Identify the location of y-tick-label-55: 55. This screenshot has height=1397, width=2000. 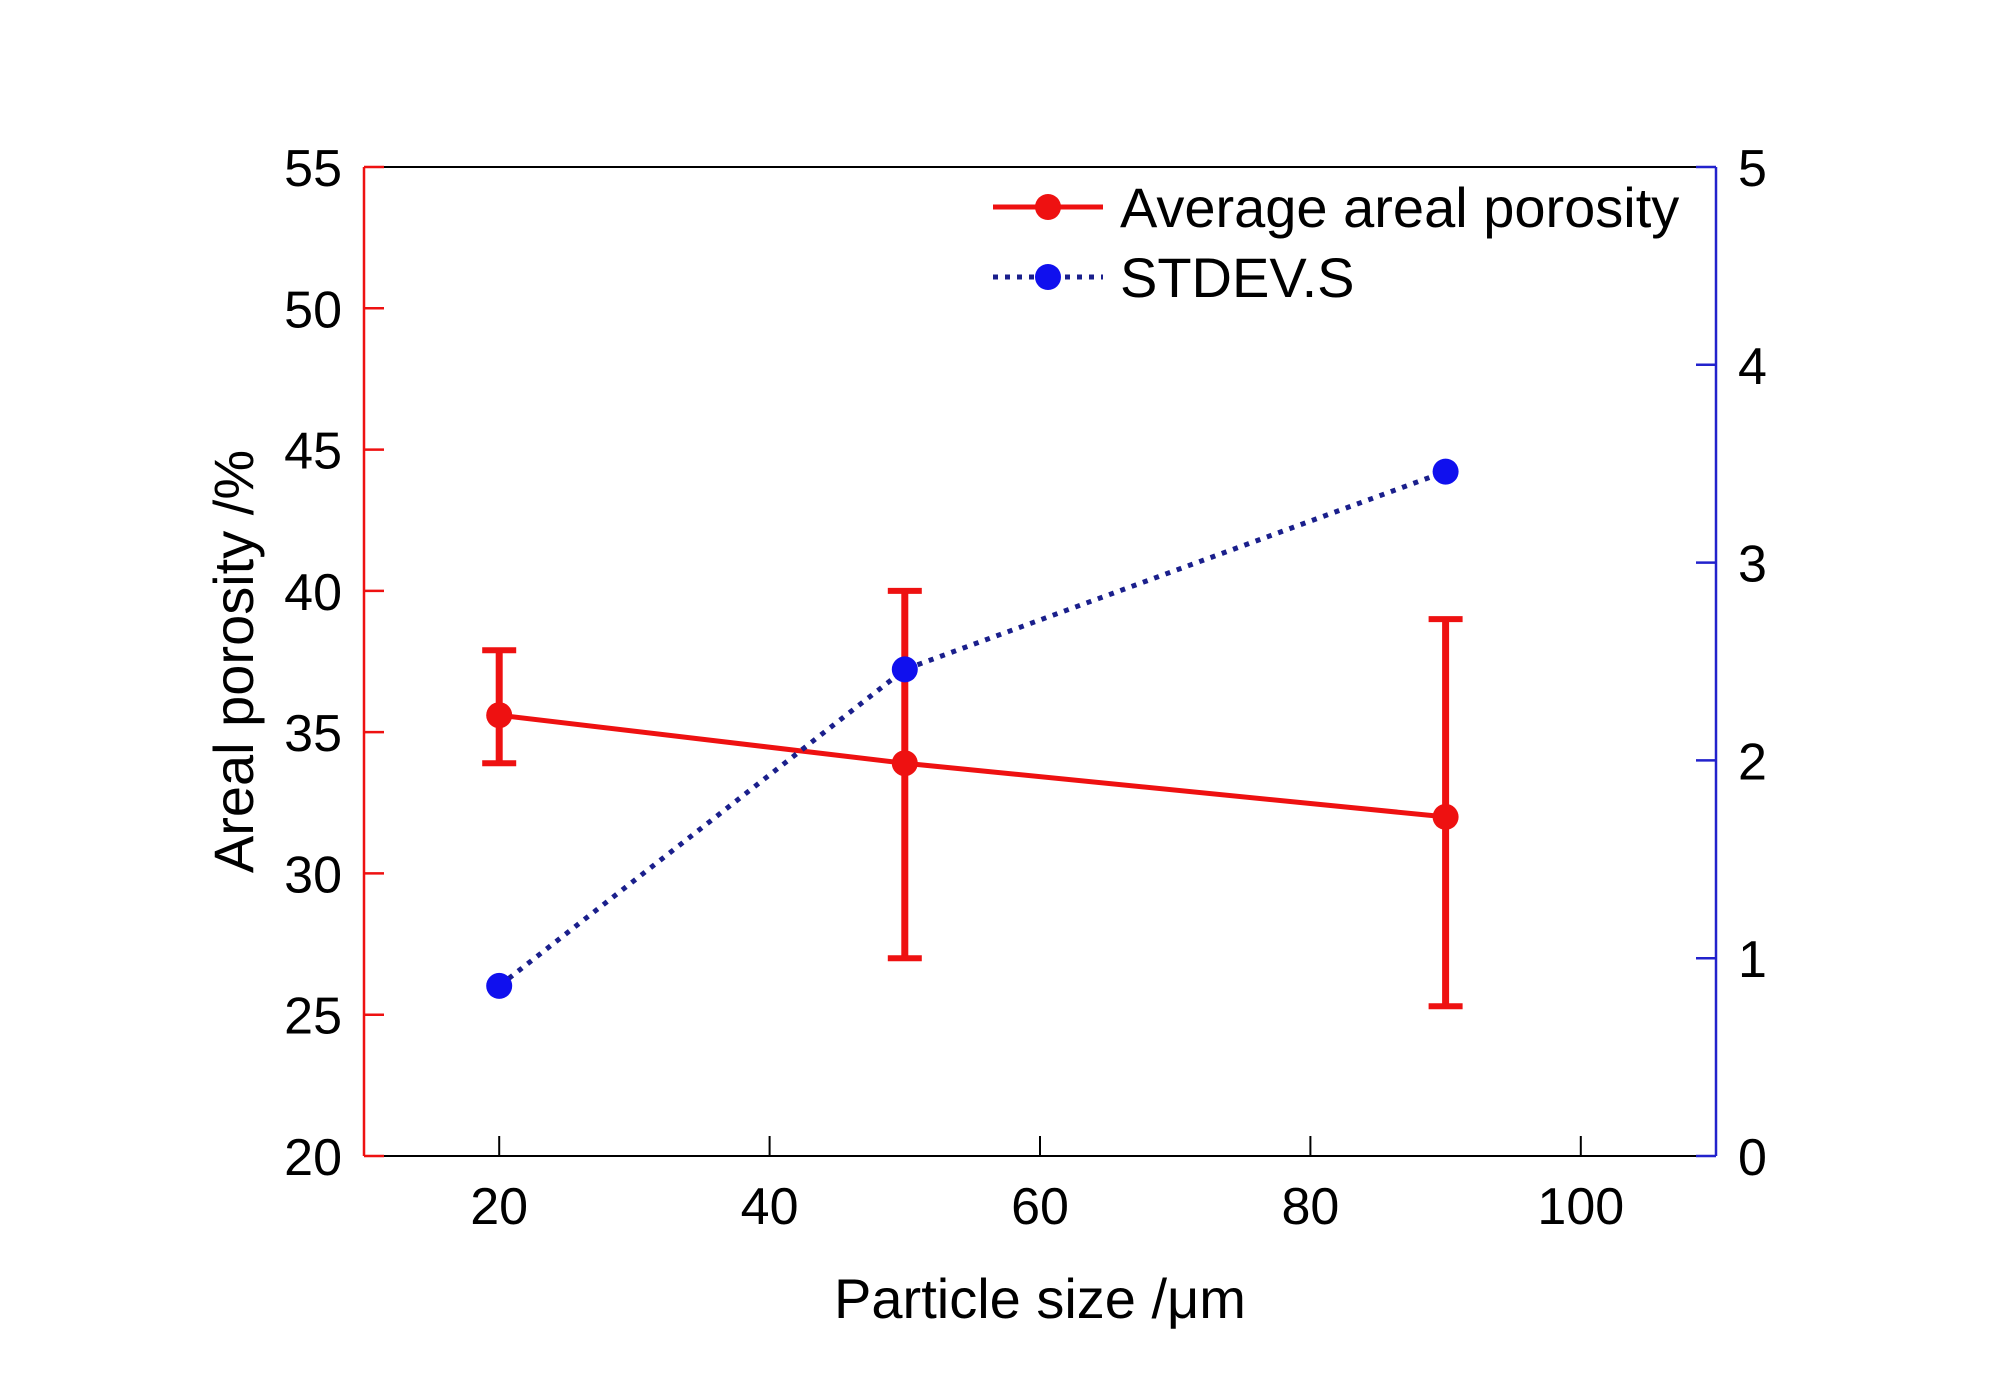
(313, 169).